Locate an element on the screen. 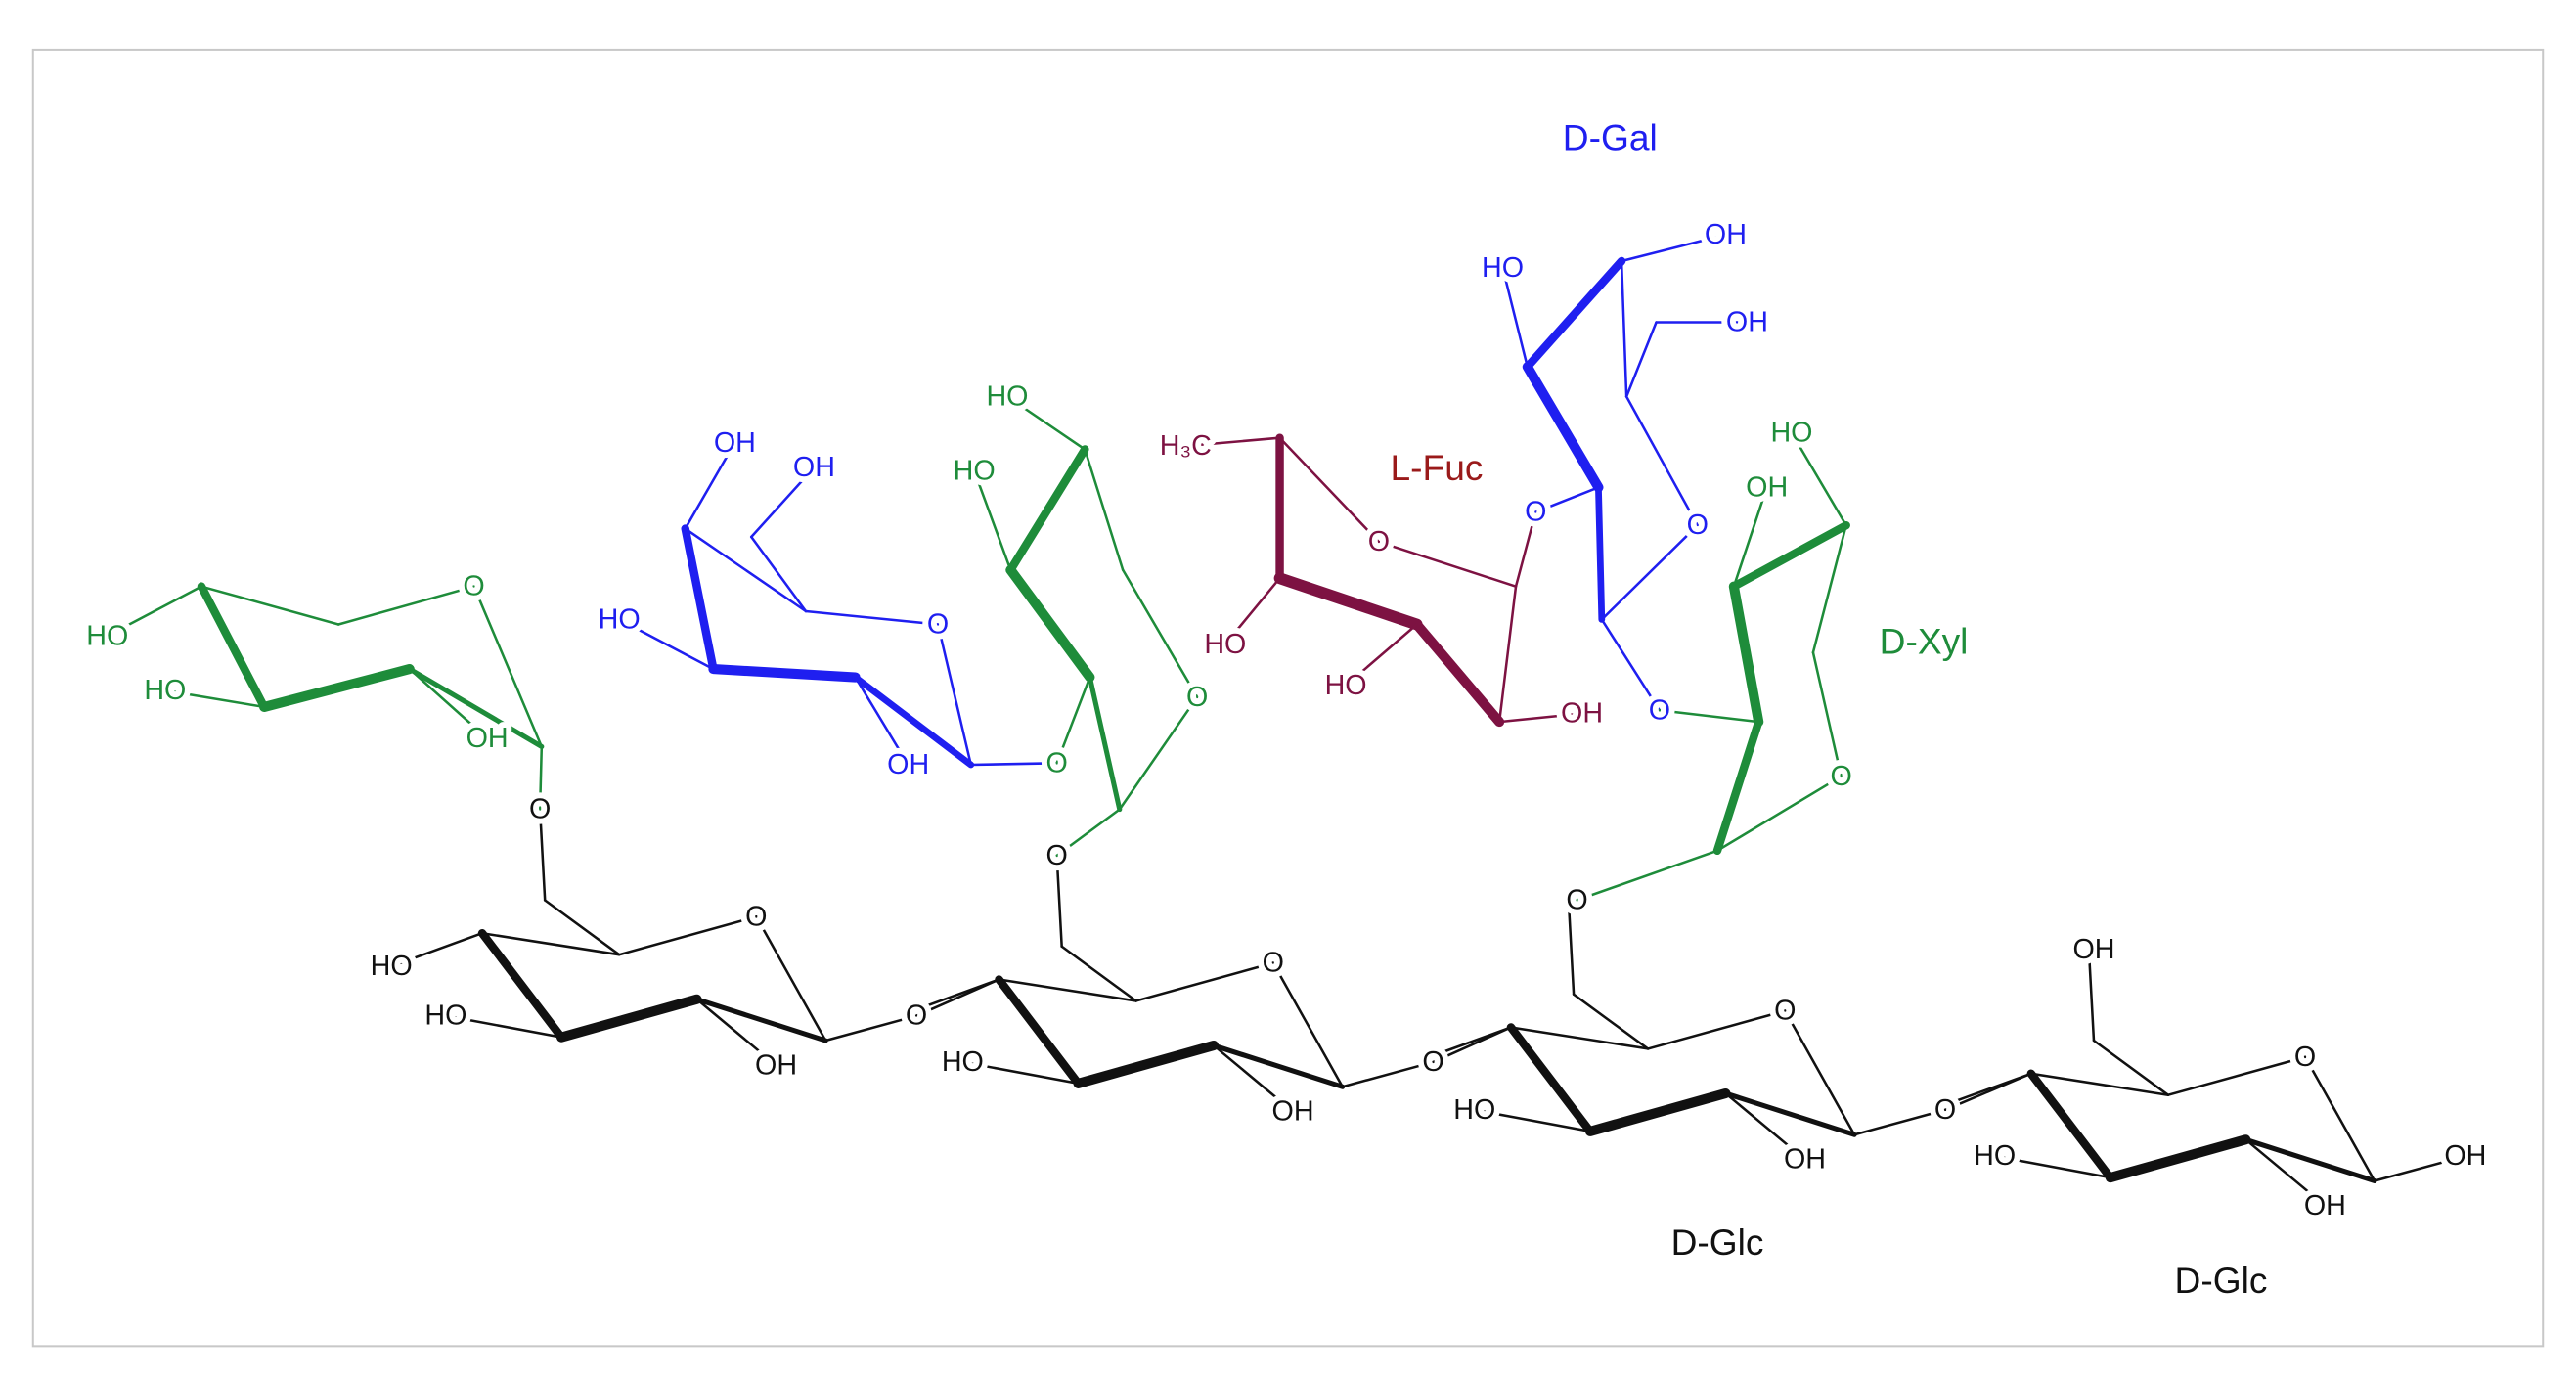  residue-name: D-Glc is located at coordinates (1717, 1242).